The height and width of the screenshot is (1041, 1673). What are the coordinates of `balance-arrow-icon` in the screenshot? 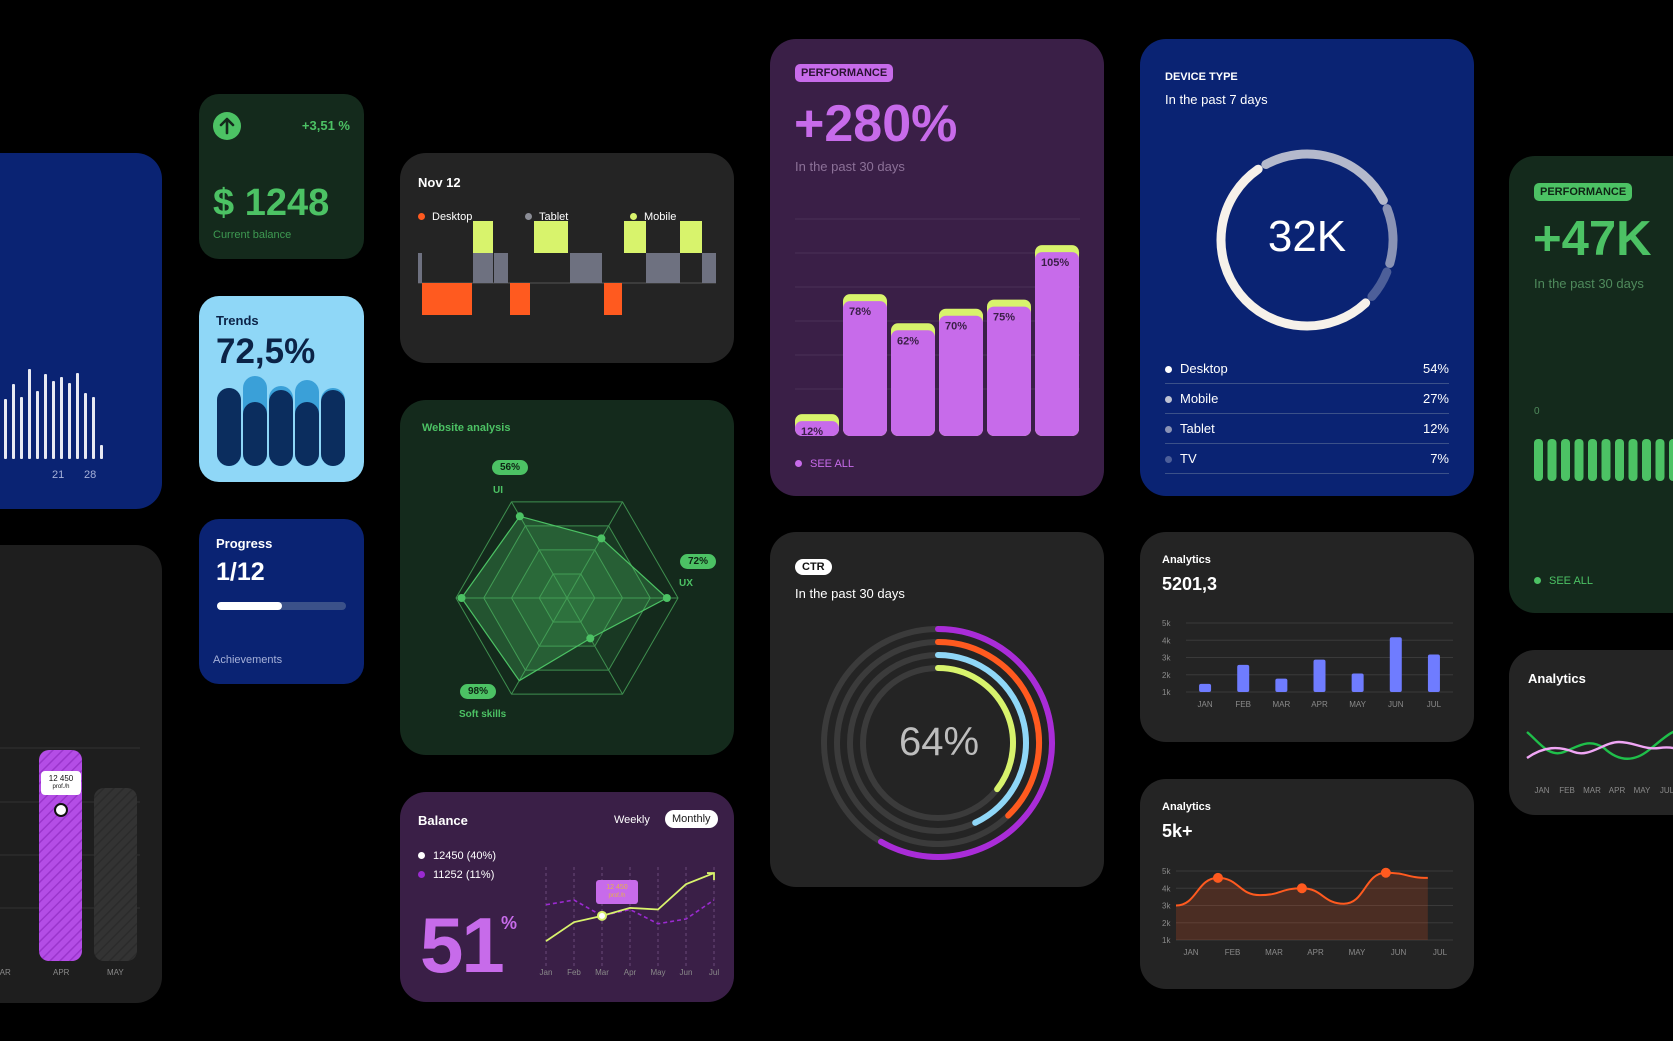 It's located at (711, 876).